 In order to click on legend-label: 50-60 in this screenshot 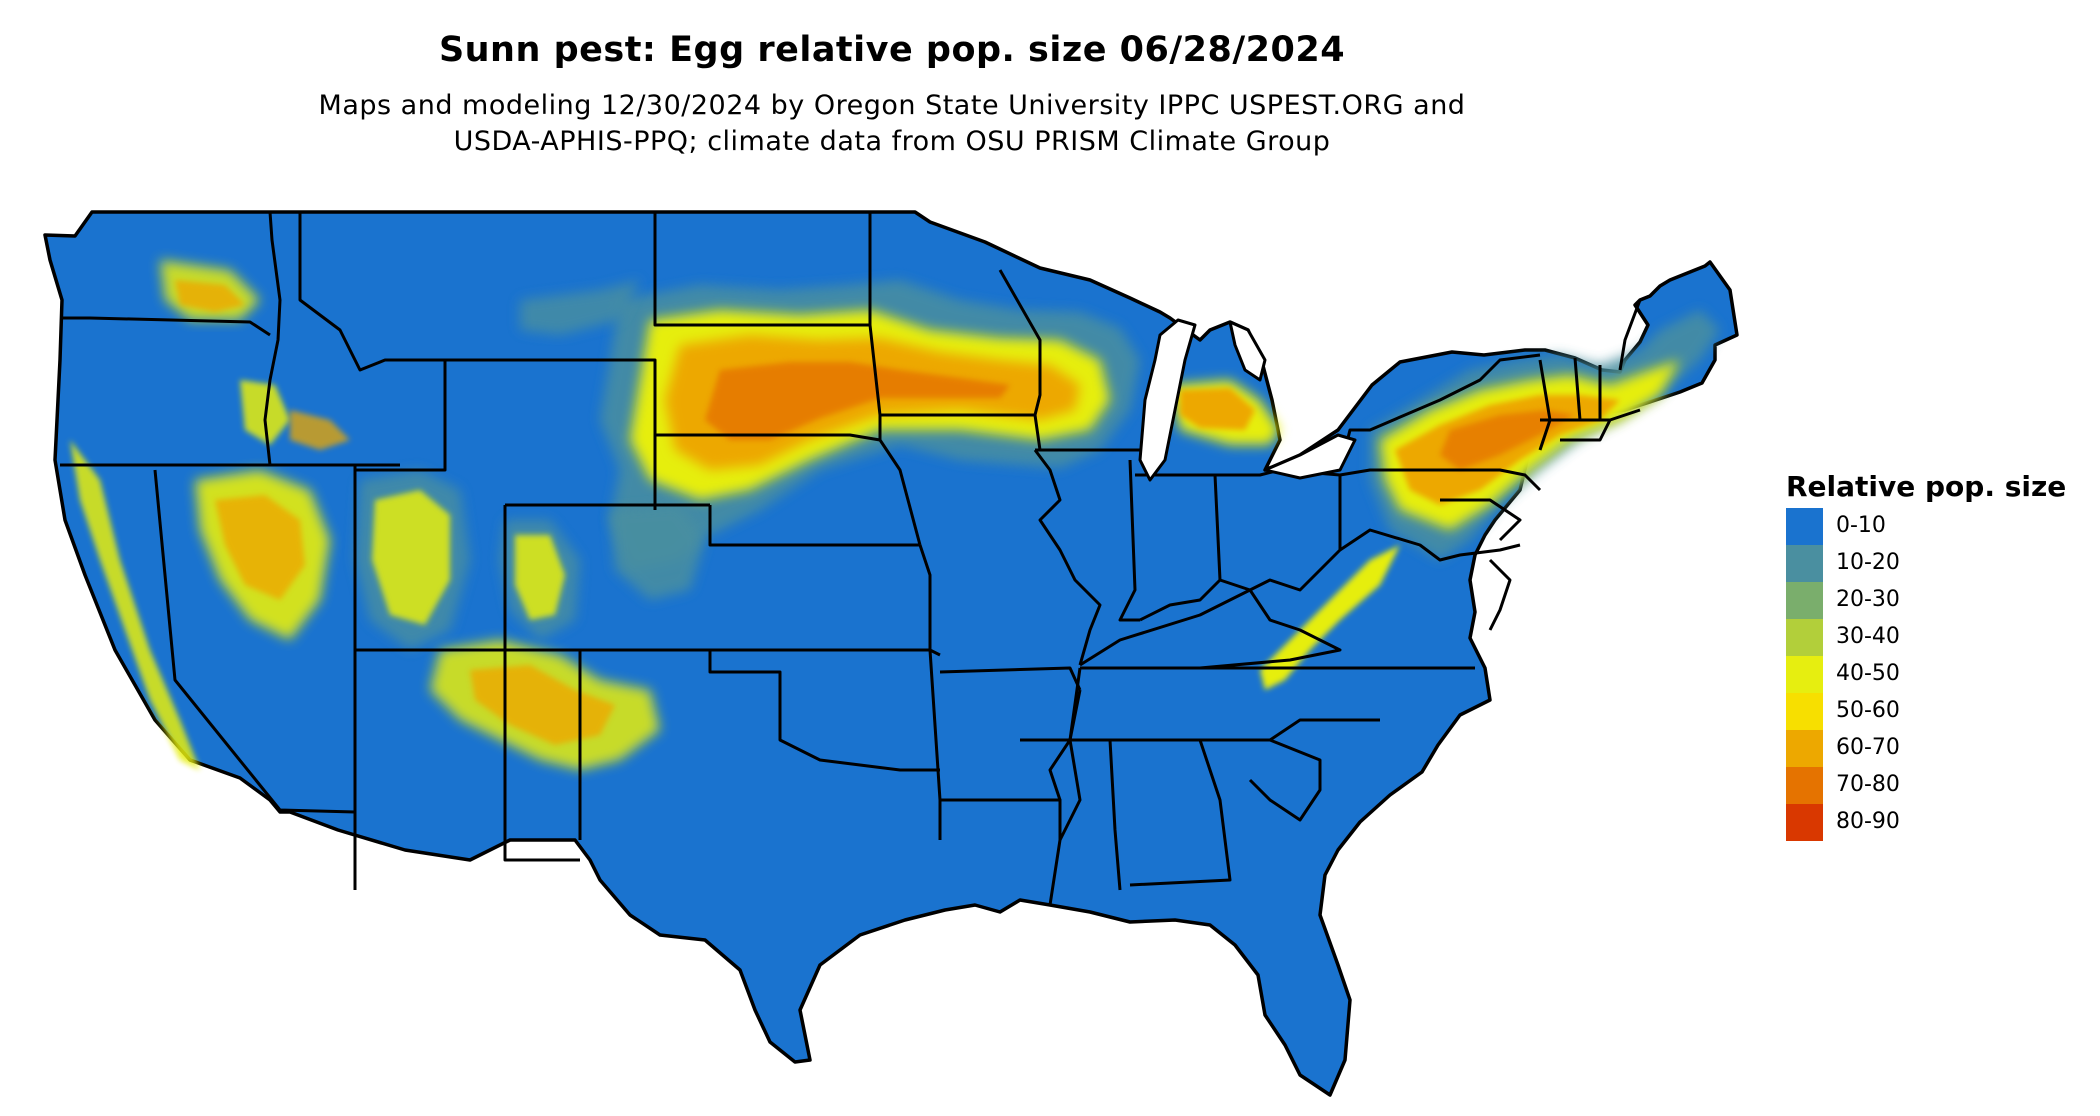, I will do `click(1868, 710)`.